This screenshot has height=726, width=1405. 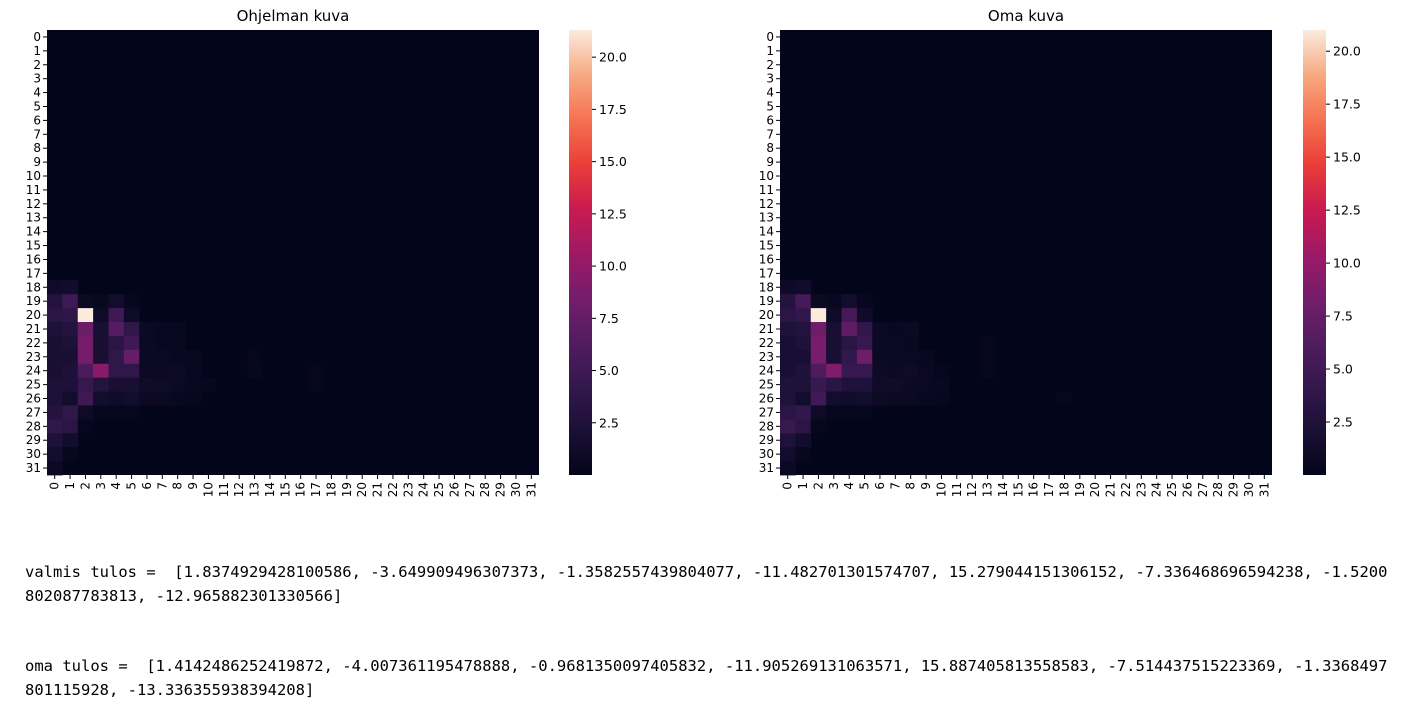 I want to click on y-tick-label: 29, so click(x=33, y=440).